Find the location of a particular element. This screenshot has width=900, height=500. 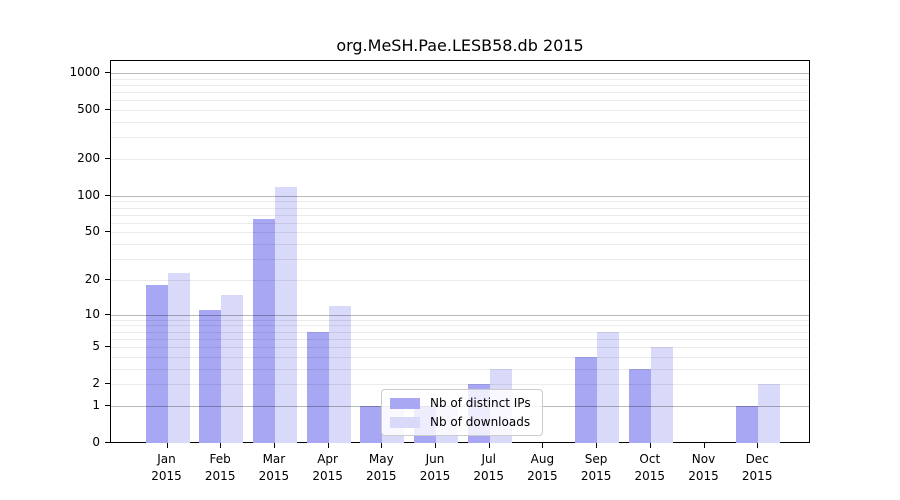

x-tick-label: Jan 2015 is located at coordinates (166, 467).